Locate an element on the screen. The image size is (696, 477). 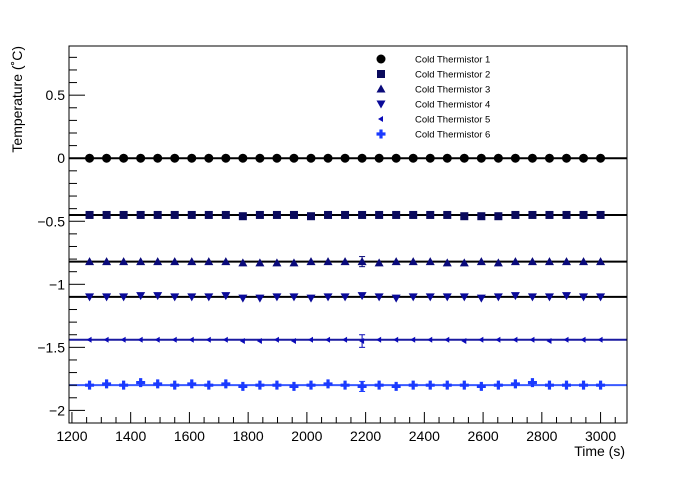
x-axis: 1200 1400 1600 1800 2000 2200 2400 2600 2800 3000 is located at coordinates (336, 428).